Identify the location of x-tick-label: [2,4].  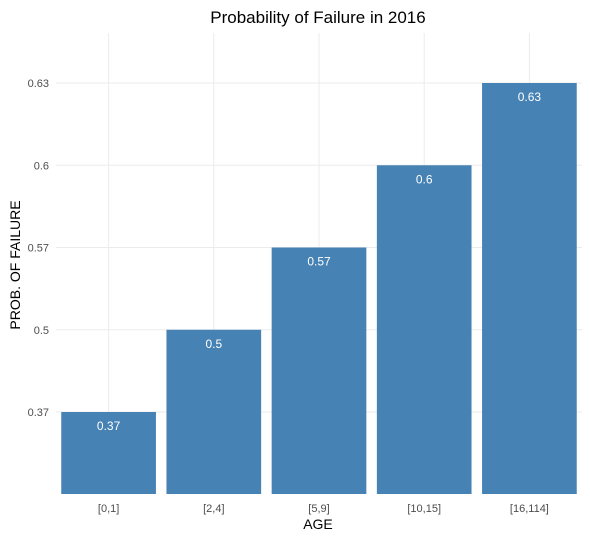
(213, 509).